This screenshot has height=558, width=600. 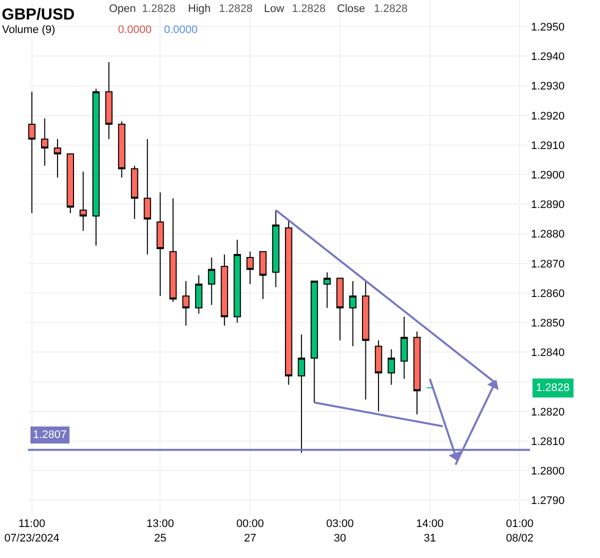 I want to click on y-tick-label: 1.2860, so click(x=548, y=294).